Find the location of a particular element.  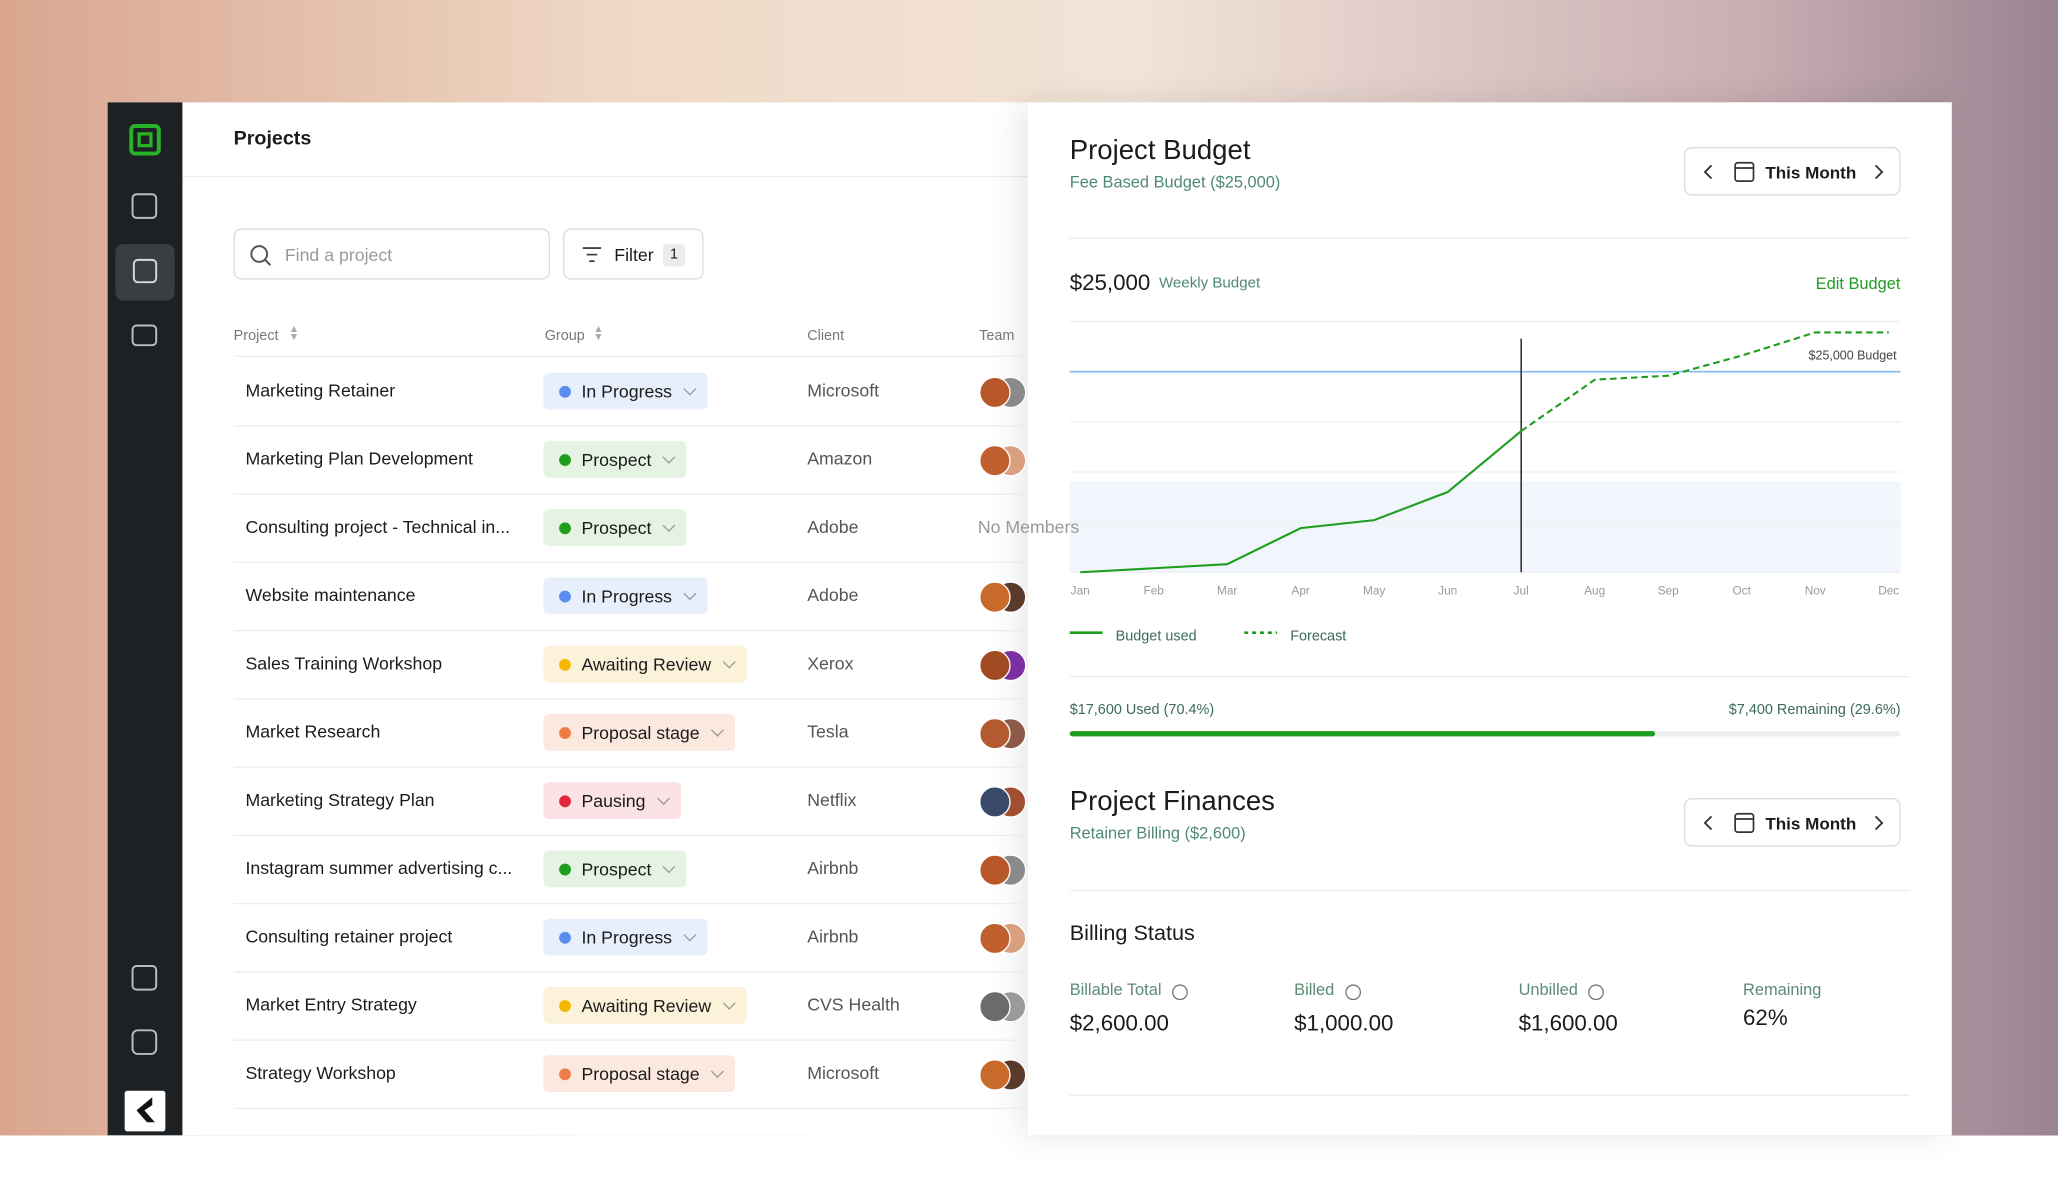

used-label: $17,600 Used (70.4%) is located at coordinates (1142, 710).